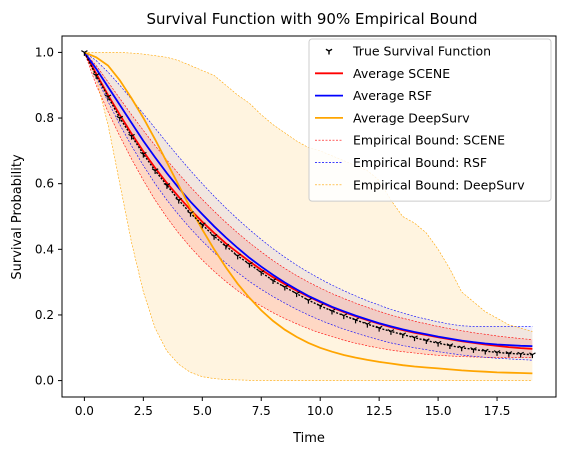  What do you see at coordinates (439, 184) in the screenshot?
I see `legend-label: Empirical Bound: DeepSurv` at bounding box center [439, 184].